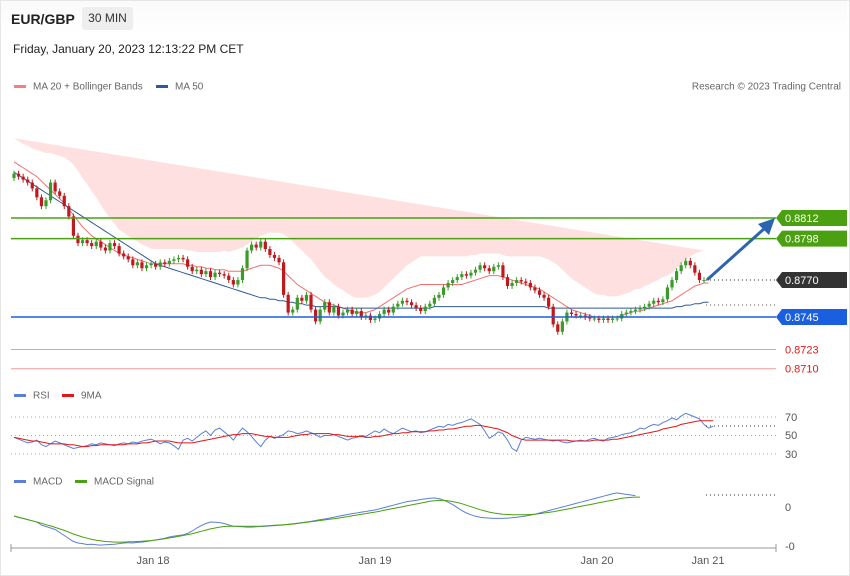 The height and width of the screenshot is (576, 850). Describe the element at coordinates (81, 481) in the screenshot. I see `legend-swatch-macd-signal` at that location.